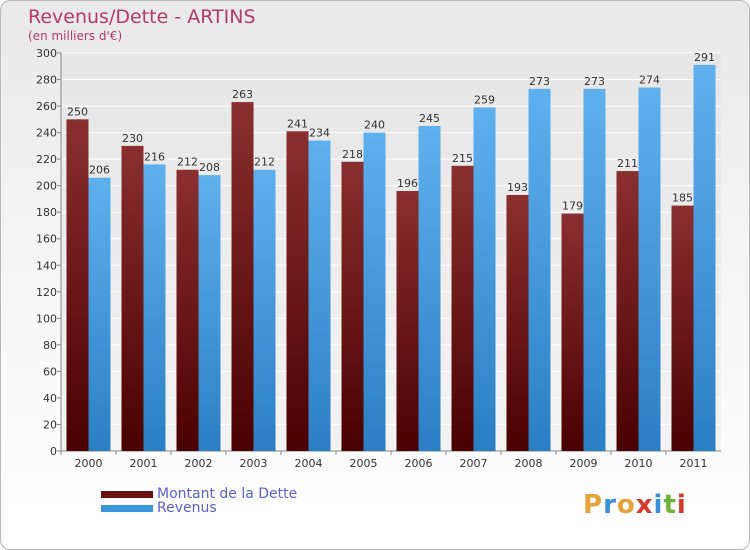  Describe the element at coordinates (46, 53) in the screenshot. I see `y-tick-label: 300` at that location.